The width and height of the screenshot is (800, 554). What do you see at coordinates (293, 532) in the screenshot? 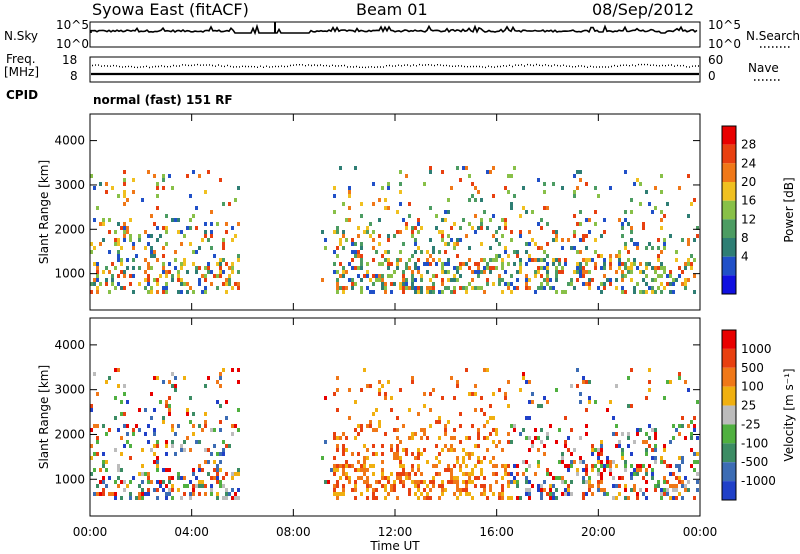
I see `xtick-label-2: 08:00` at bounding box center [293, 532].